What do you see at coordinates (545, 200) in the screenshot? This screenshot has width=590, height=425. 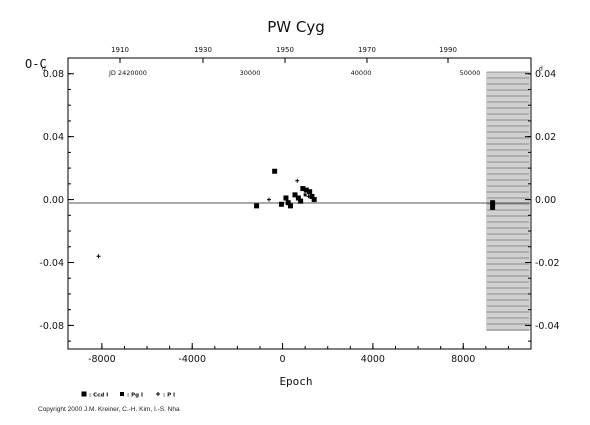 I see `y-right-tick-label: 0.00` at bounding box center [545, 200].